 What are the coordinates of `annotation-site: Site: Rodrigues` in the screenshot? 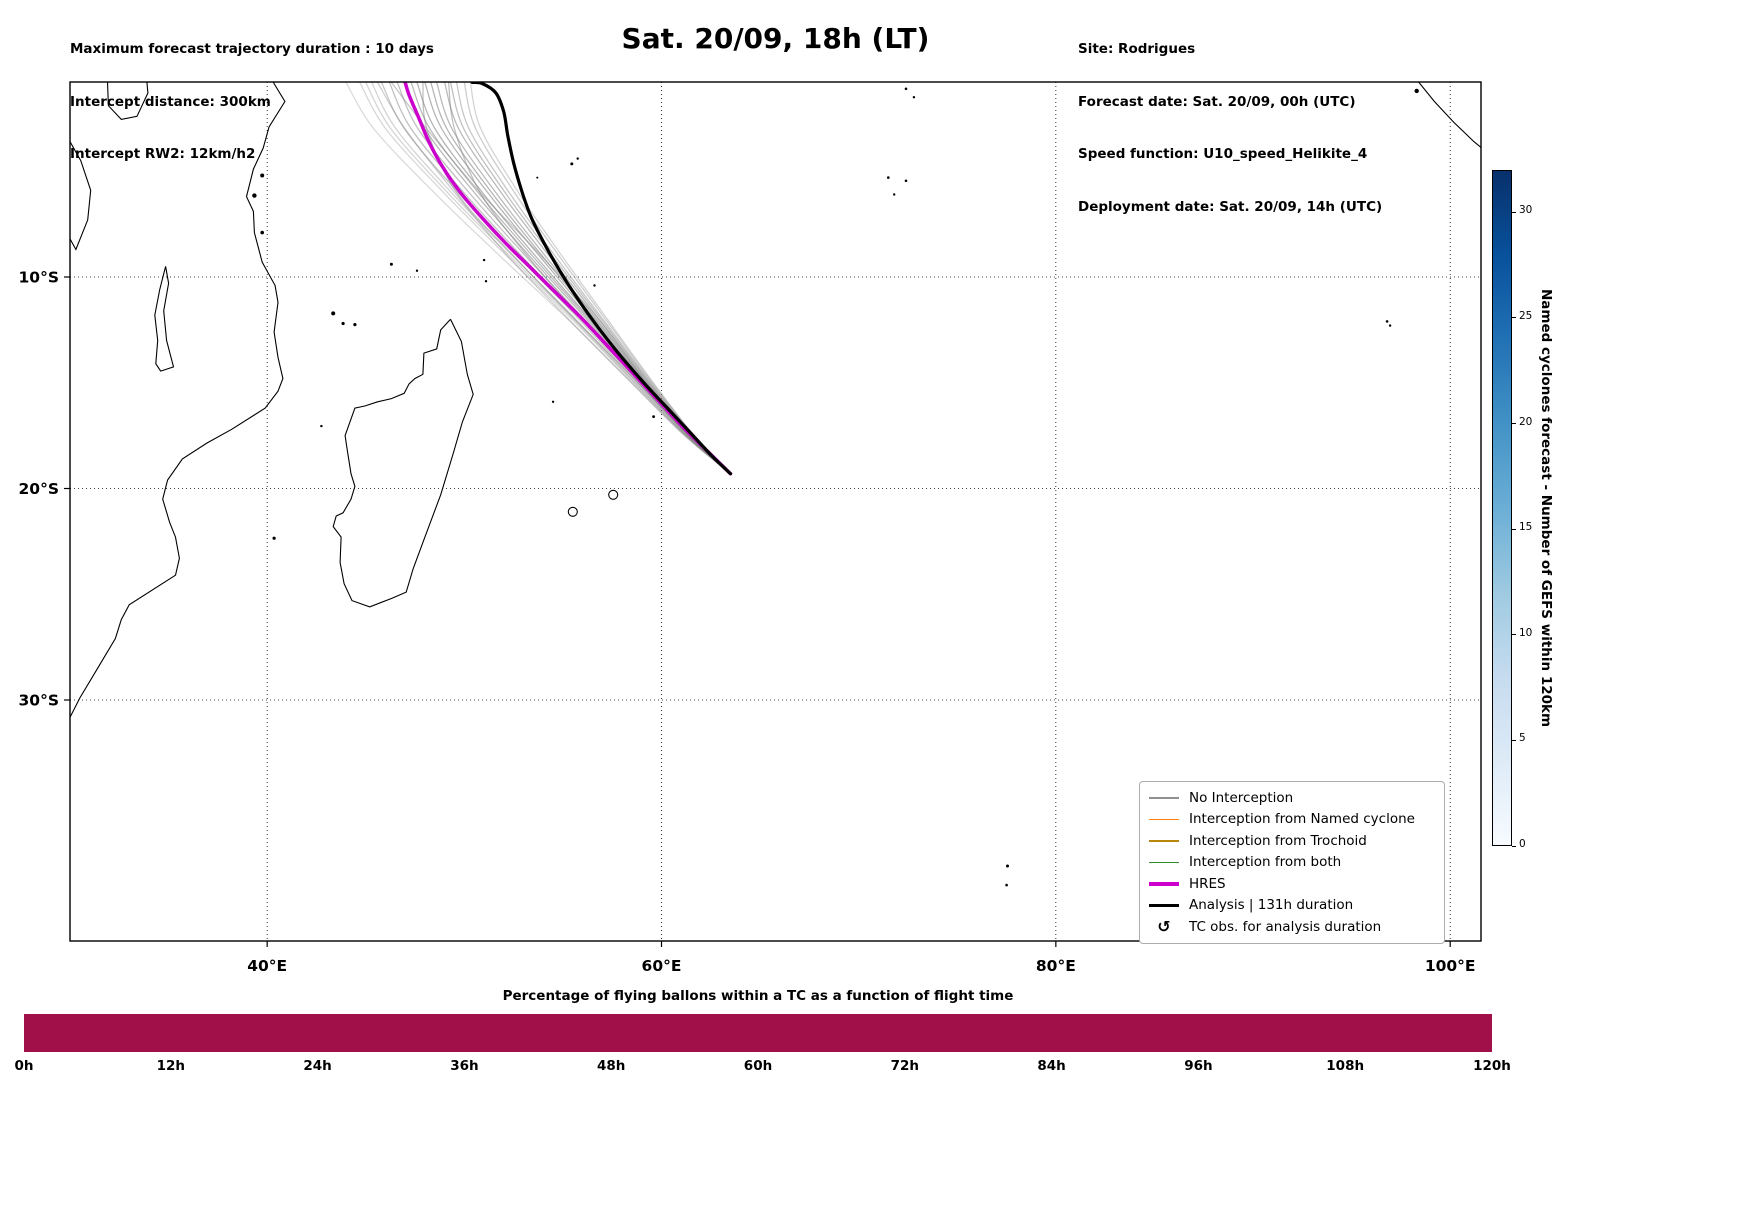 It's located at (1137, 49).